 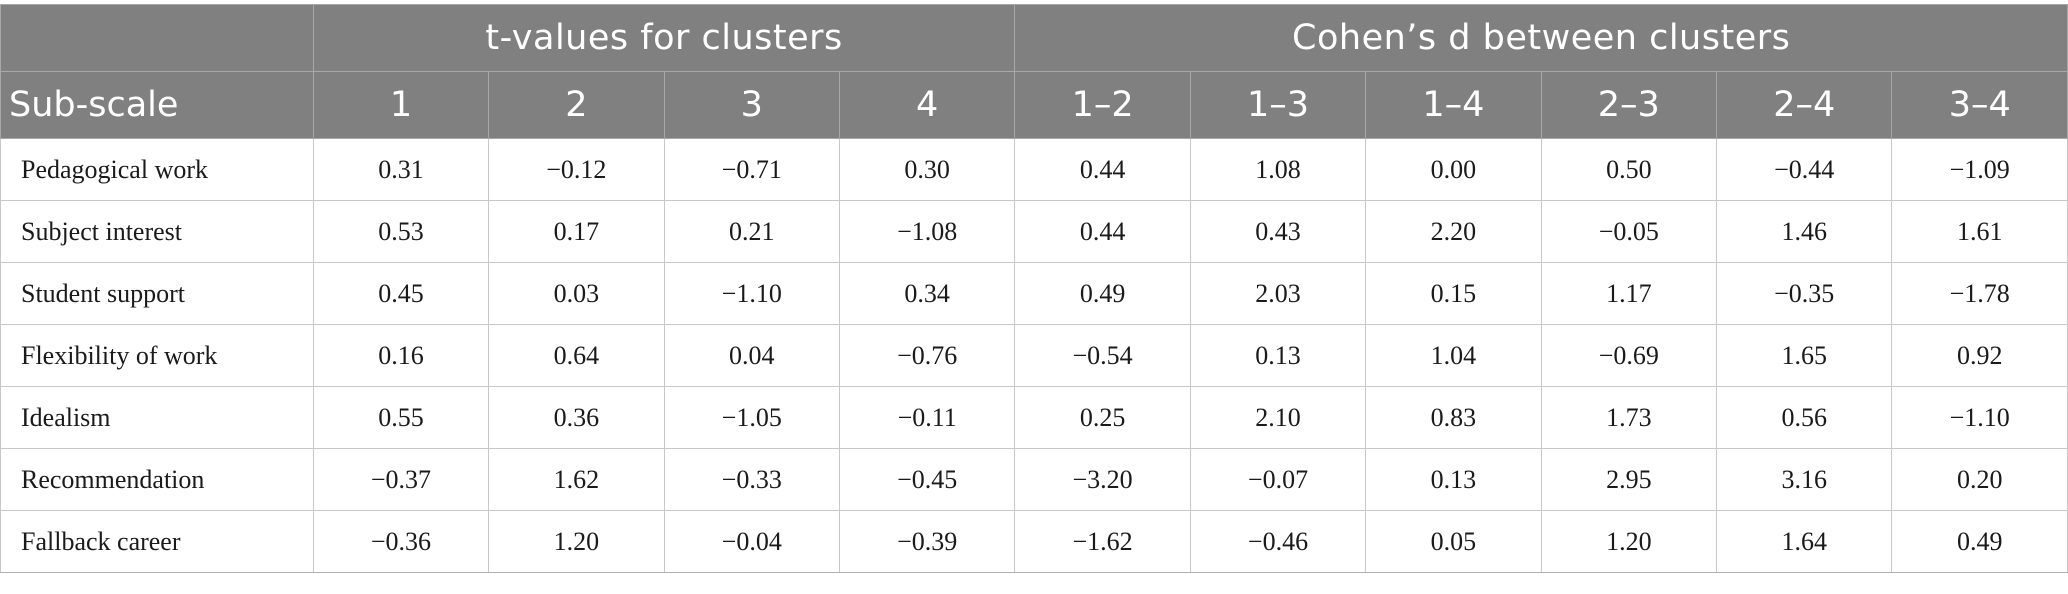 What do you see at coordinates (401, 541) in the screenshot?
I see `t-value-cell: −0.36` at bounding box center [401, 541].